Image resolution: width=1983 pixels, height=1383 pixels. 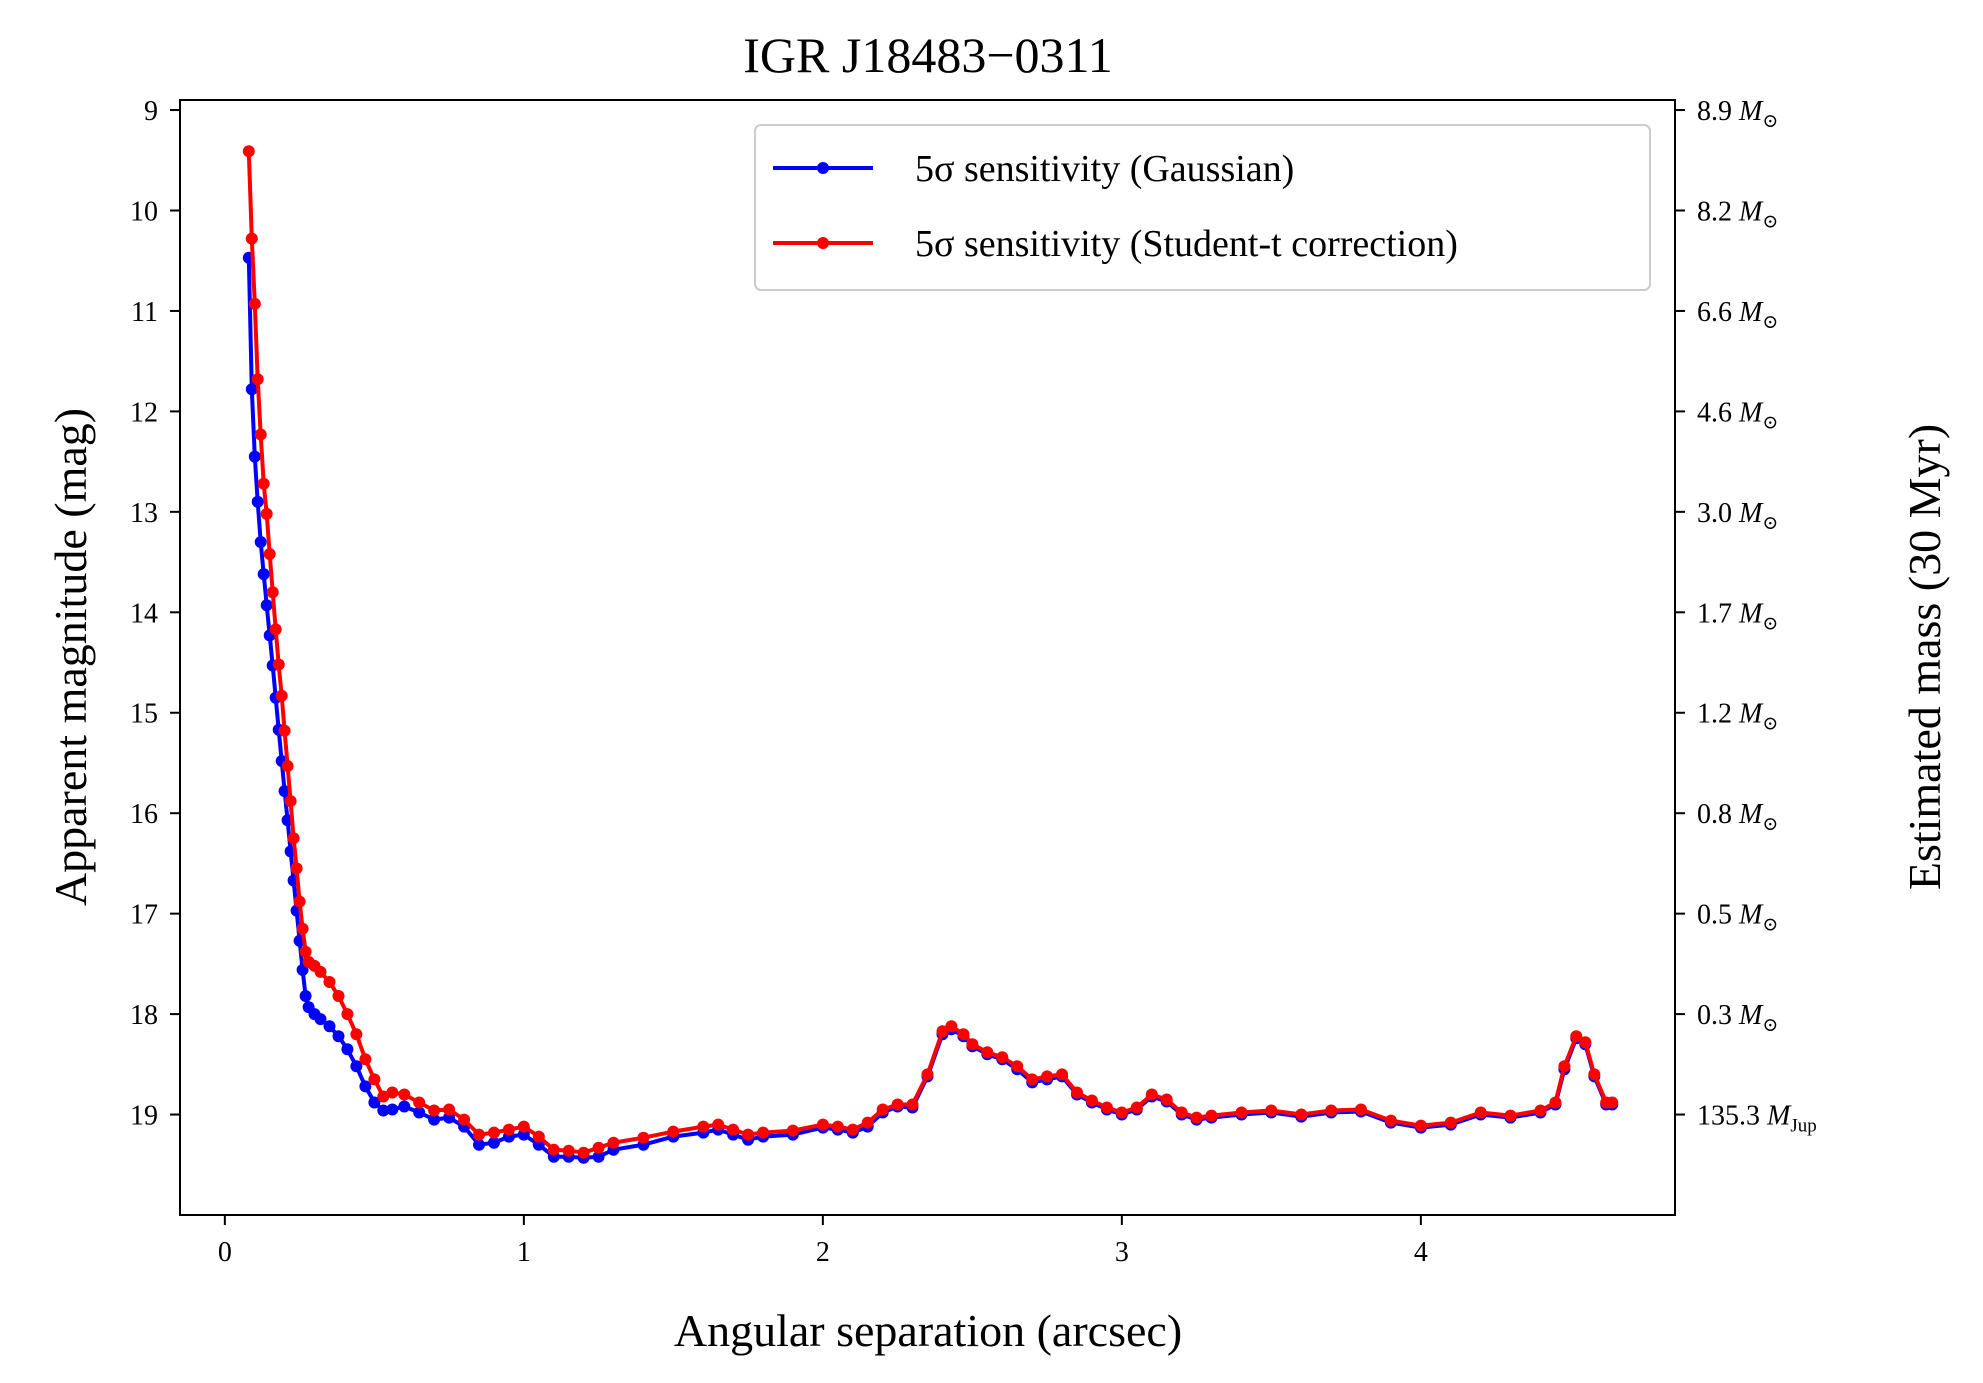 I want to click on x-axis: 0 1 2 3 4, so click(x=823, y=1241).